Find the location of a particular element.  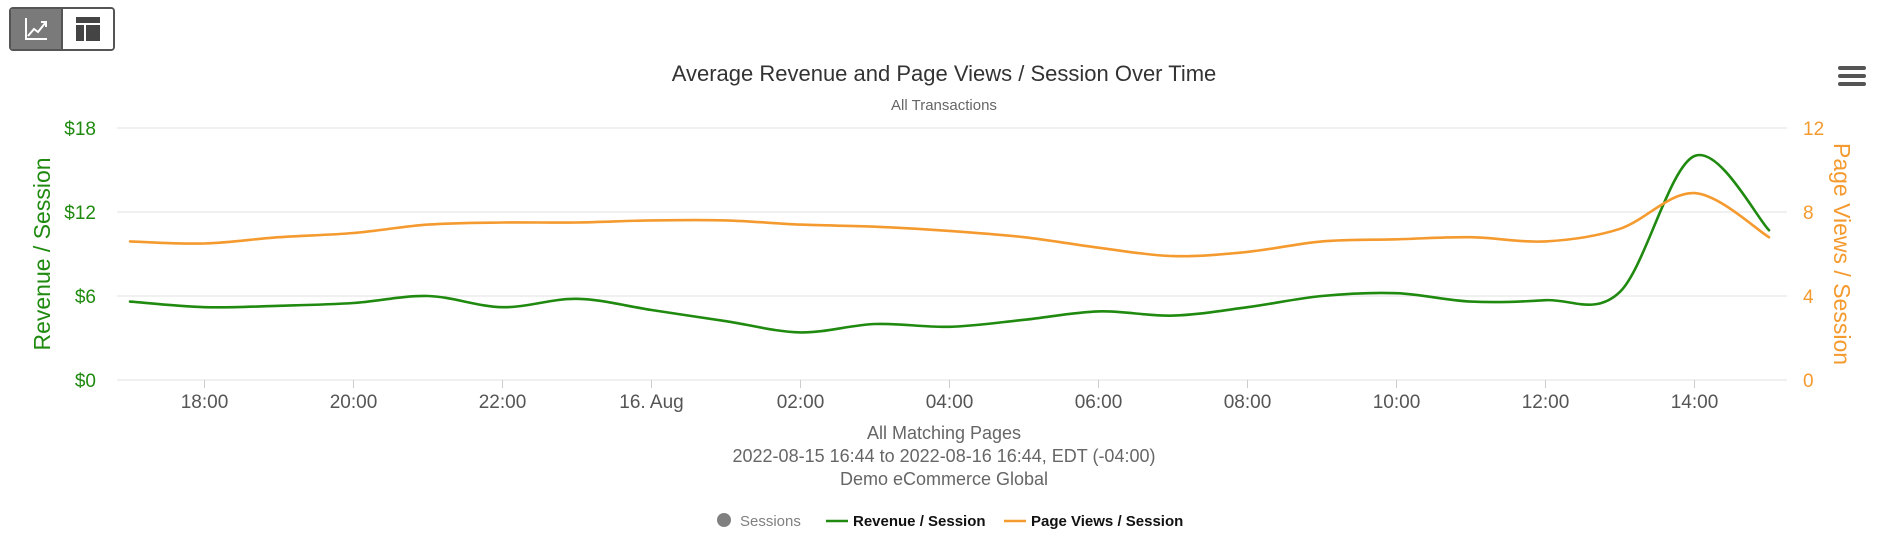

table-layout-icon is located at coordinates (88, 29).